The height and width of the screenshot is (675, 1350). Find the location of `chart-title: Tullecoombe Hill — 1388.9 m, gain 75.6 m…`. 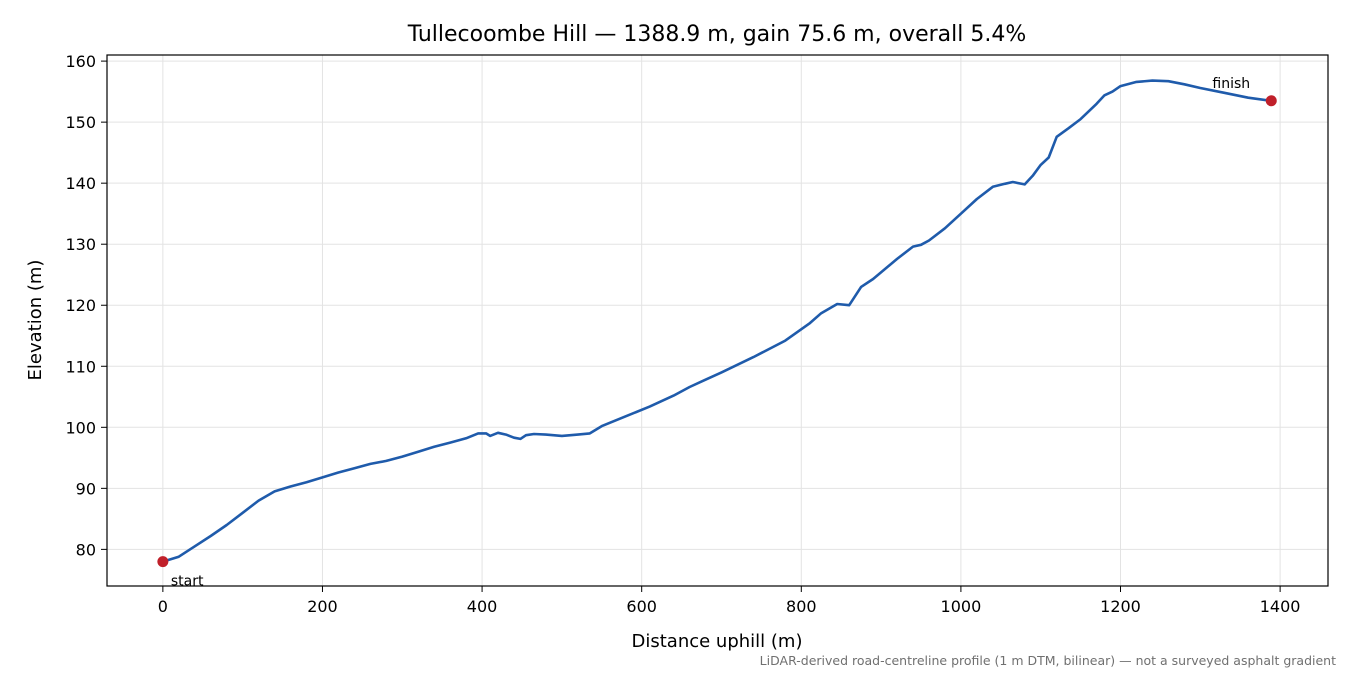

chart-title: Tullecoombe Hill — 1388.9 m, gain 75.6 m… is located at coordinates (717, 34).